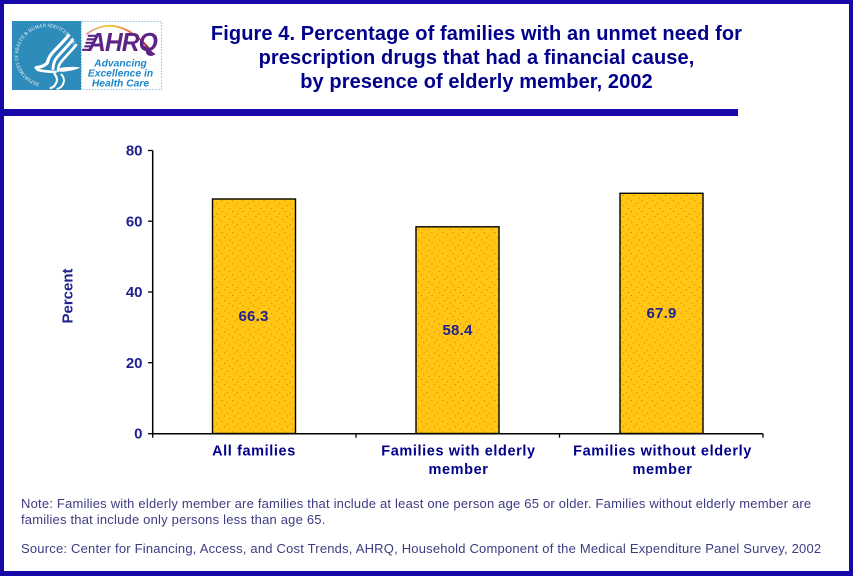 This screenshot has height=576, width=853. I want to click on svg-text: 58.4, so click(458, 330).